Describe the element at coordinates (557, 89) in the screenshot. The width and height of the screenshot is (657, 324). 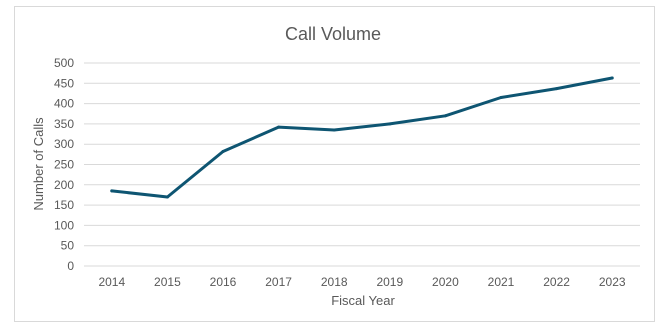
I see `data-point-2022` at that location.